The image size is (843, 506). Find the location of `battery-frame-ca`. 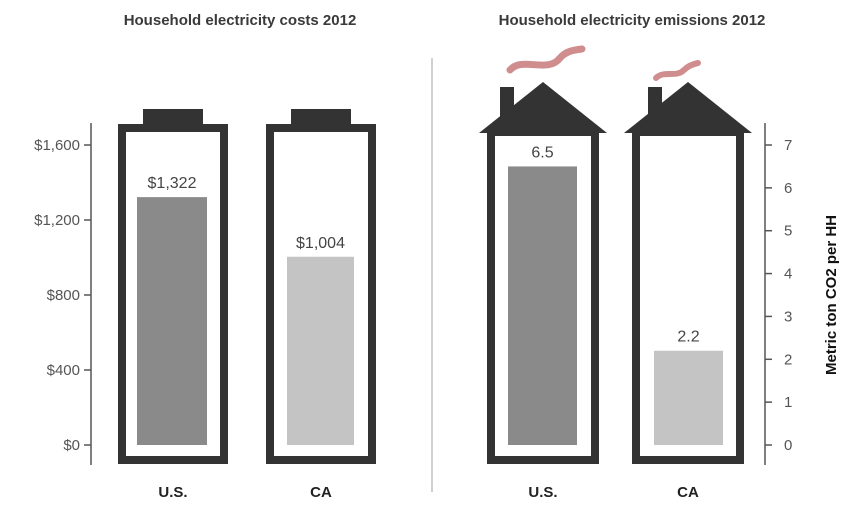

battery-frame-ca is located at coordinates (321, 286).